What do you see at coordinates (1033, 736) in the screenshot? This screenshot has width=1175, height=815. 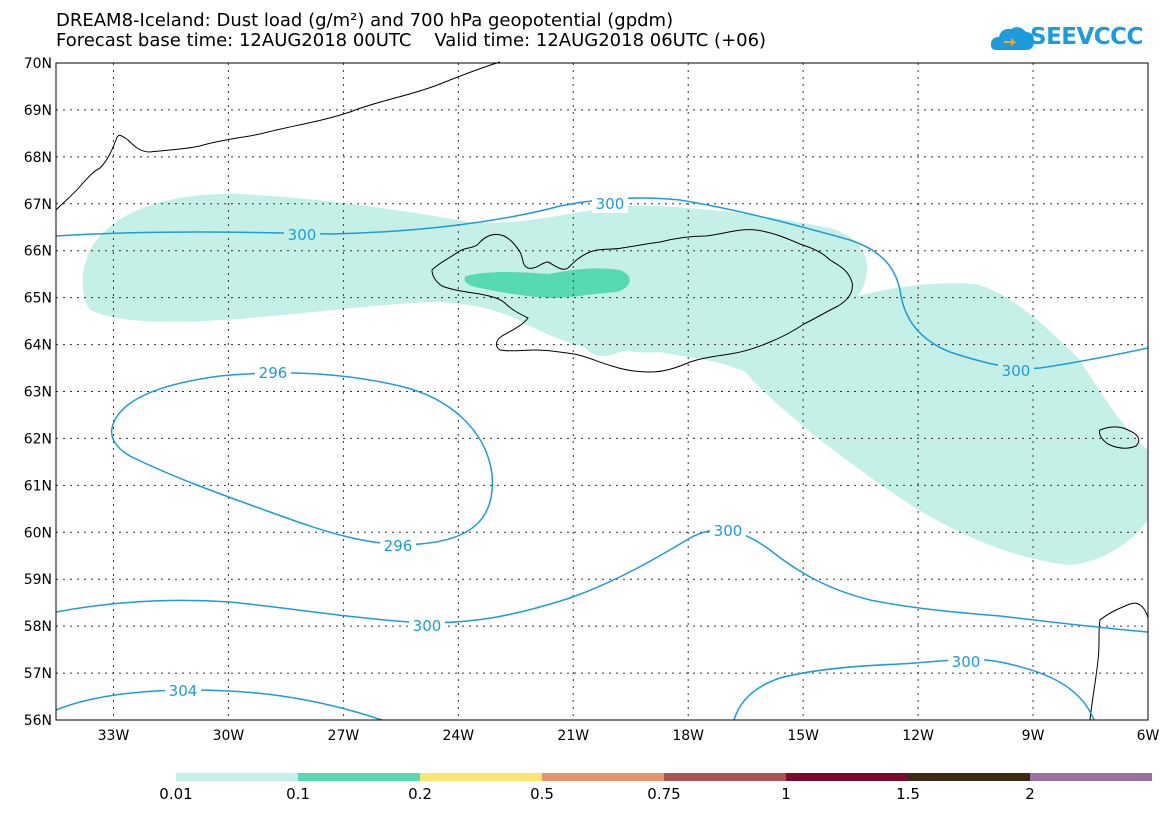 I see `lon-tick-label: 9W` at bounding box center [1033, 736].